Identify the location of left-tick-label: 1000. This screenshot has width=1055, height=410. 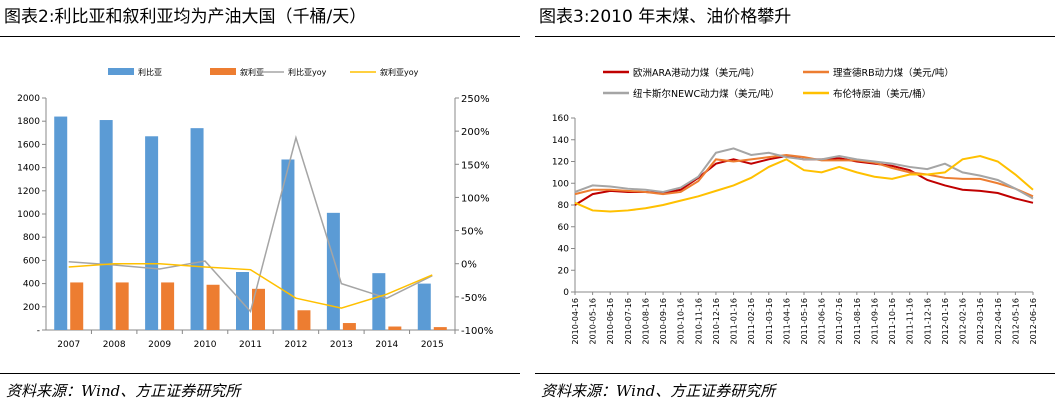
(28, 215).